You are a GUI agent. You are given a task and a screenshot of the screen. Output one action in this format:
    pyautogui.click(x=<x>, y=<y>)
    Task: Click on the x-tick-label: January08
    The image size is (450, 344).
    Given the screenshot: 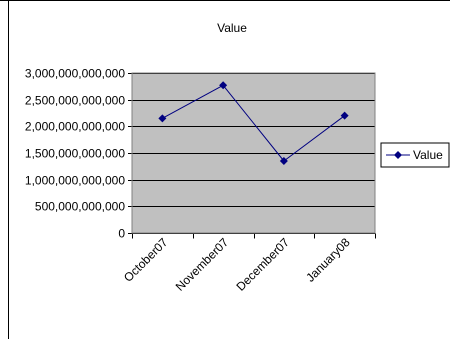 What is the action you would take?
    pyautogui.click(x=328, y=260)
    